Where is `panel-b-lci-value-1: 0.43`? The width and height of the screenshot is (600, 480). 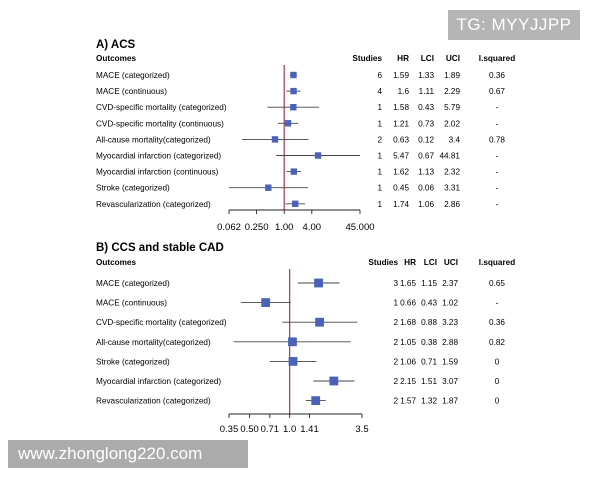
panel-b-lci-value-1: 0.43 is located at coordinates (429, 303).